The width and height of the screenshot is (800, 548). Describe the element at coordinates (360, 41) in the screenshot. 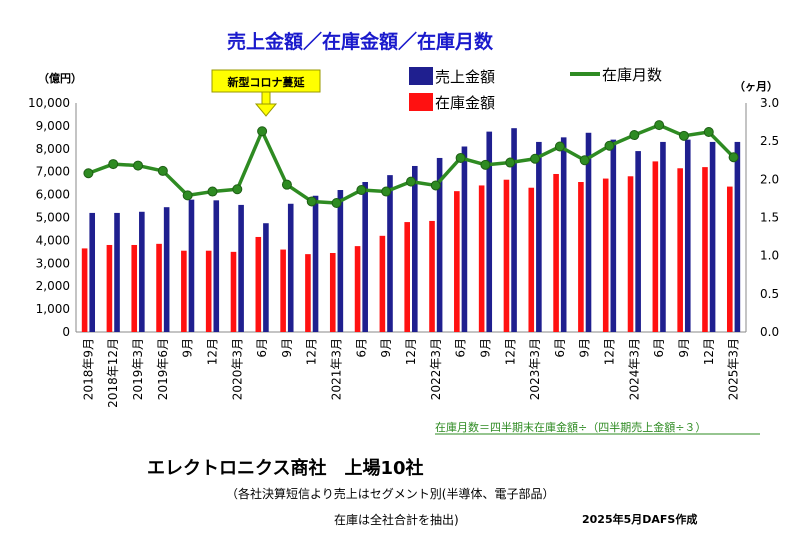

I see `chart-title: 売上金額／在庫金額／在庫月数` at that location.